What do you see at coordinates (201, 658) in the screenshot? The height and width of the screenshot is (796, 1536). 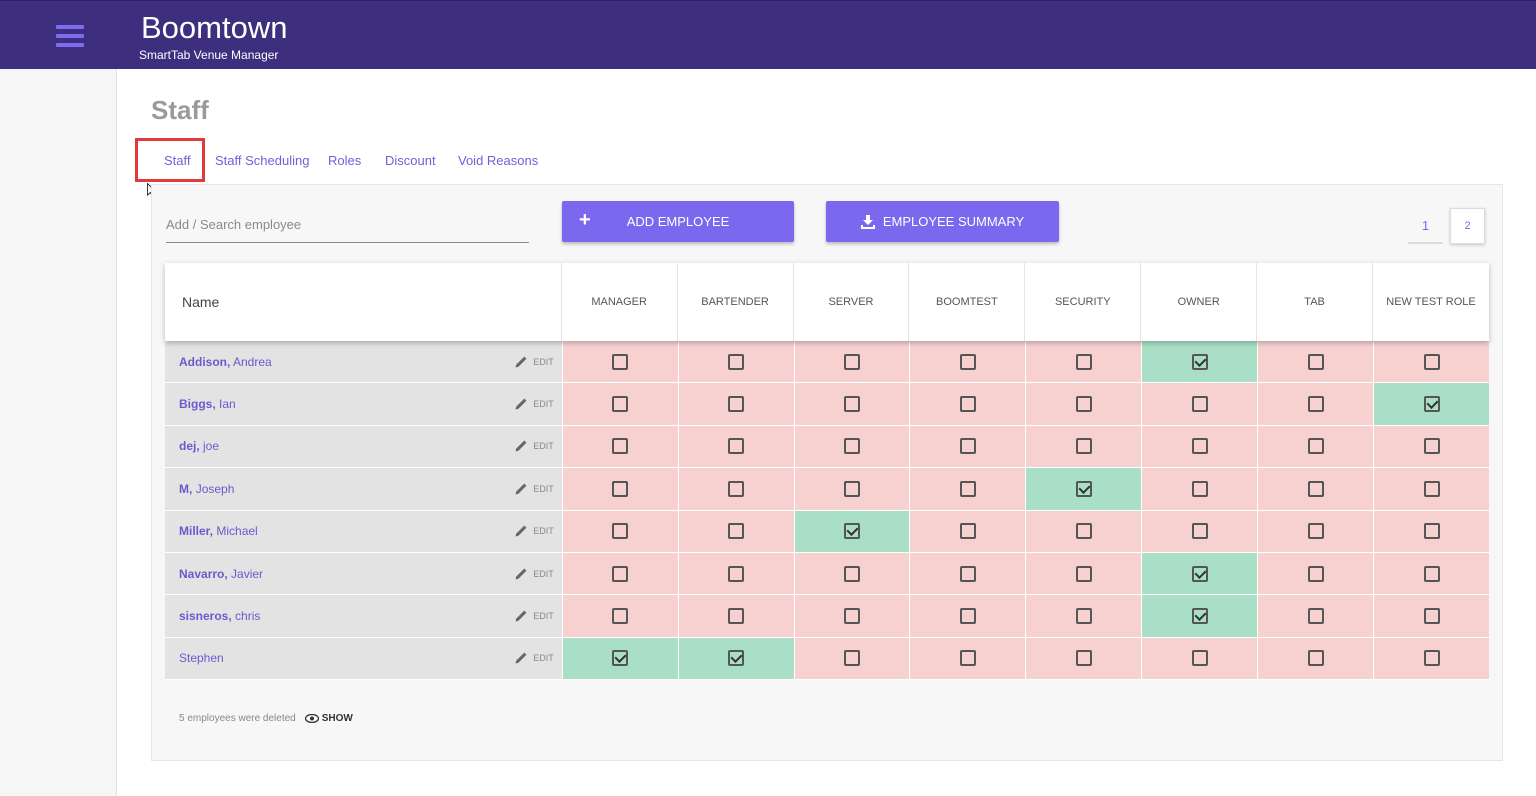 I see `employee-name-link: Stephen` at bounding box center [201, 658].